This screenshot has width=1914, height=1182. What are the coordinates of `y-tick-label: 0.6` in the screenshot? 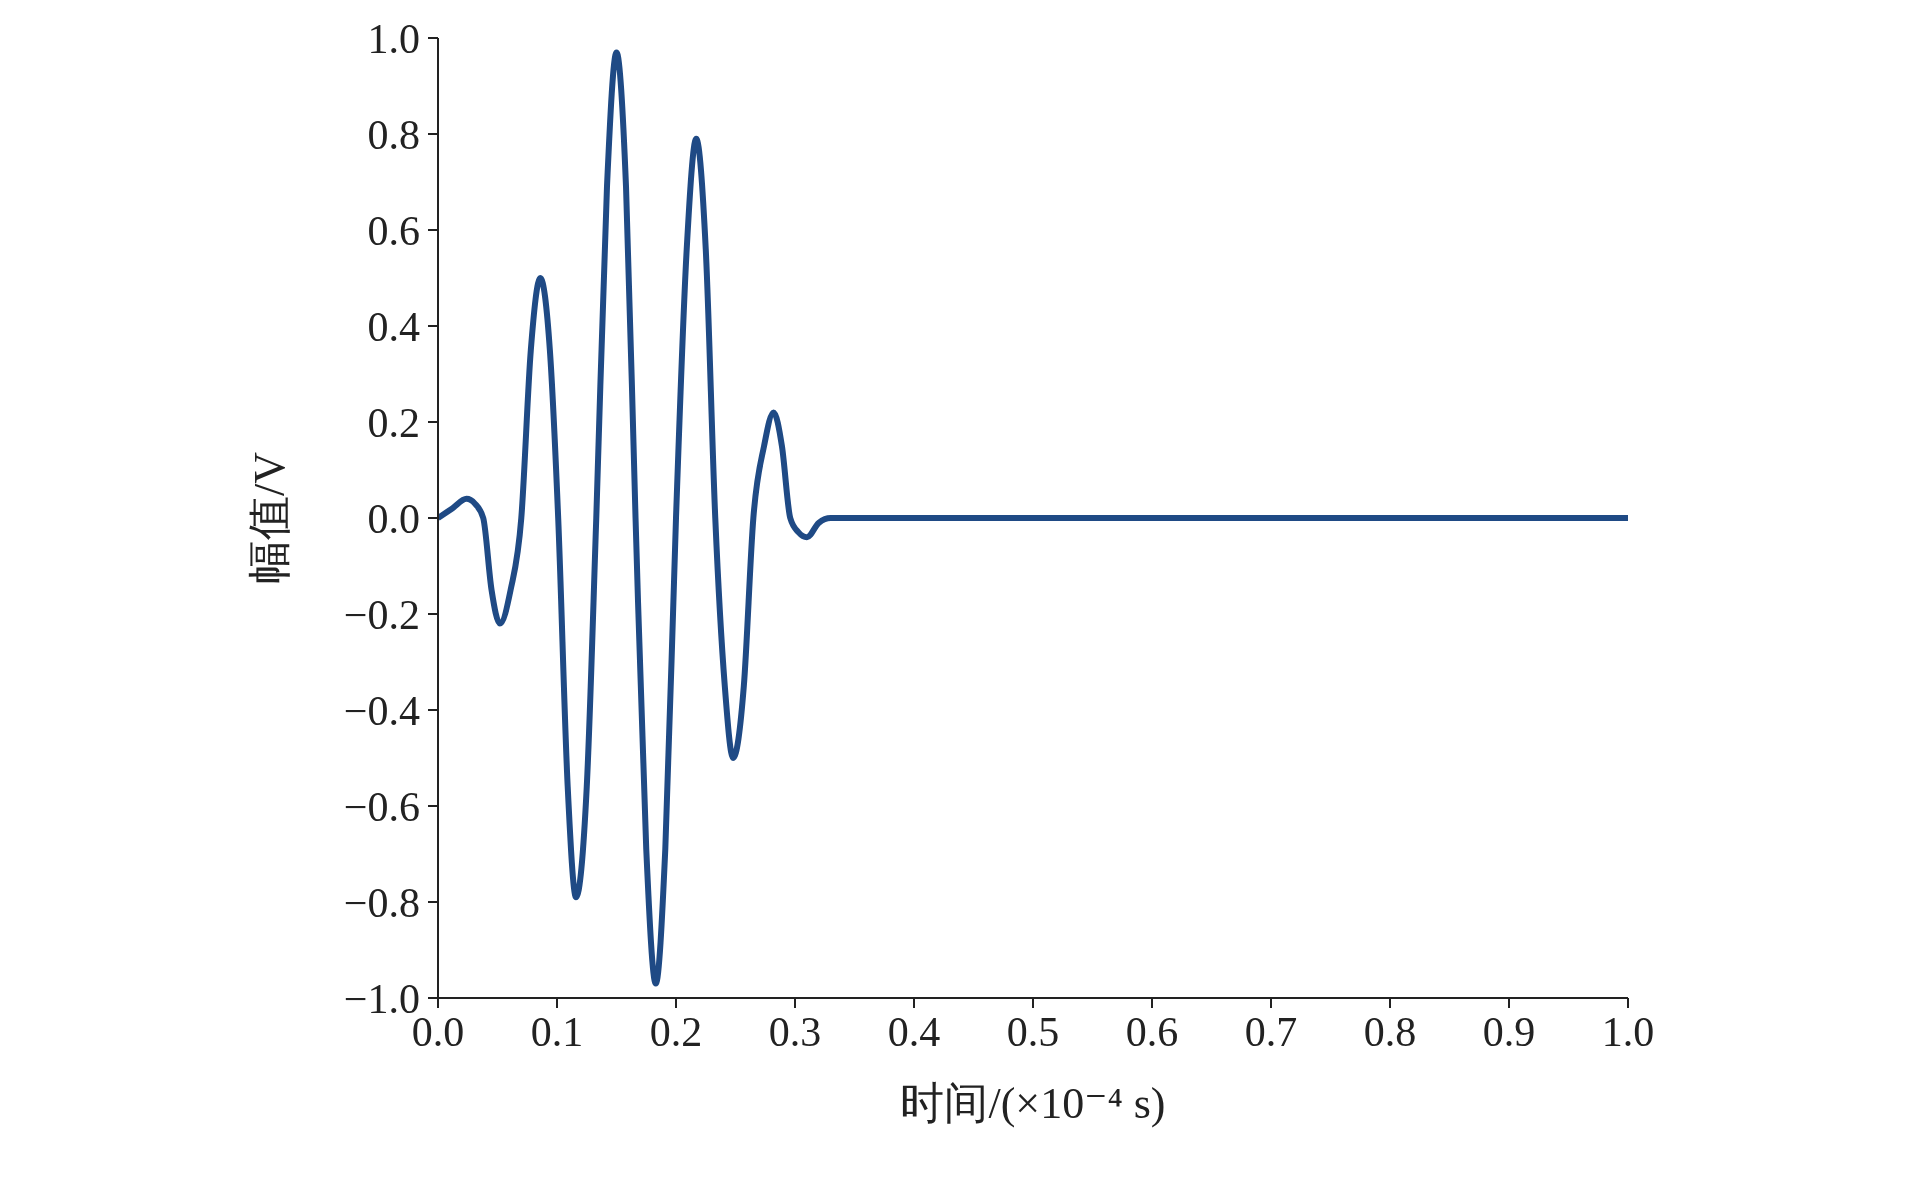 It's located at (393, 230).